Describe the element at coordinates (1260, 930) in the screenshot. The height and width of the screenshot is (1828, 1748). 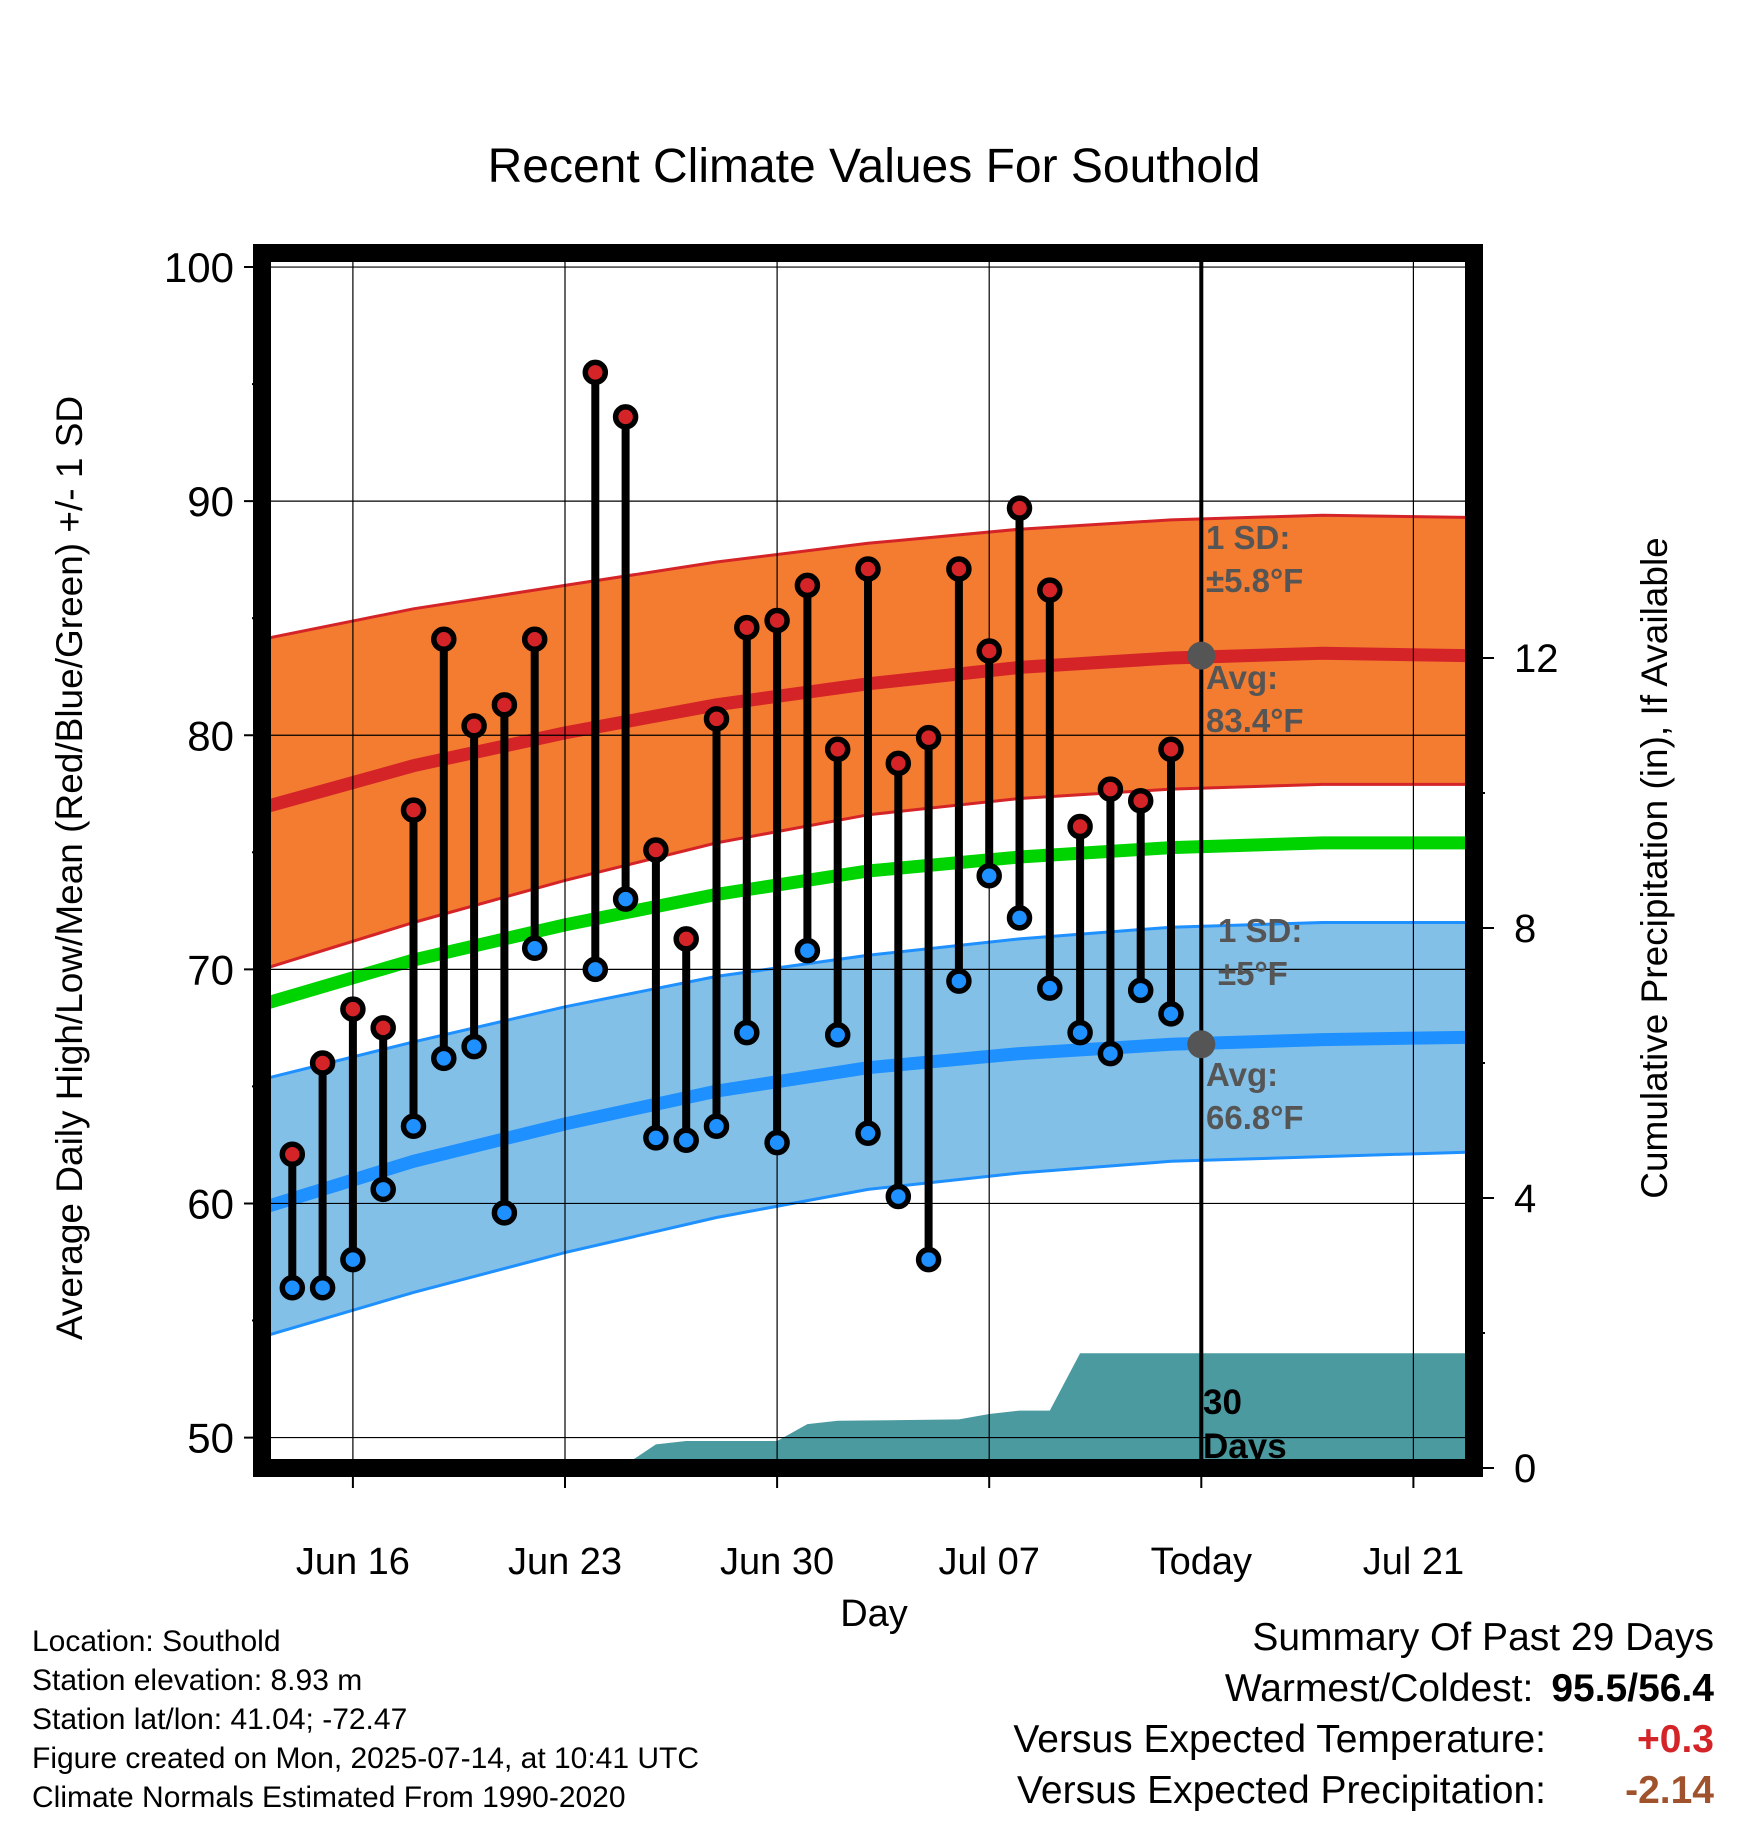
I see `low-sd-label: 1 SD:` at that location.